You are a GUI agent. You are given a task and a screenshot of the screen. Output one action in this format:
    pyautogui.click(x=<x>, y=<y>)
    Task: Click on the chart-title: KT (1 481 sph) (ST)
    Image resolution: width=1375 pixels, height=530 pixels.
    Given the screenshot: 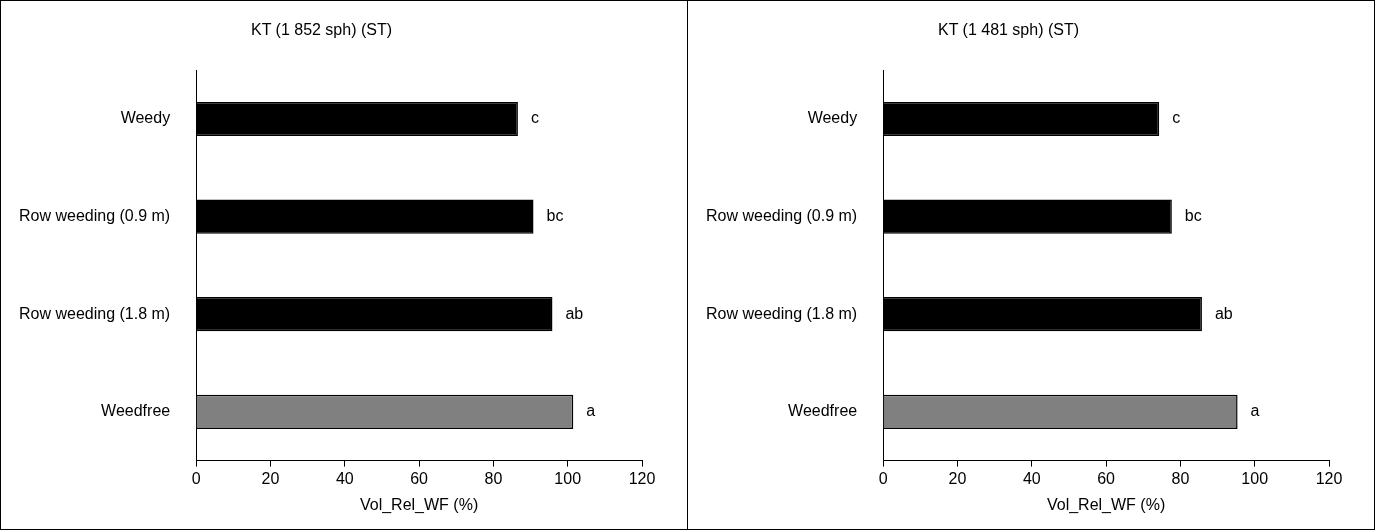 What is the action you would take?
    pyautogui.click(x=1008, y=30)
    